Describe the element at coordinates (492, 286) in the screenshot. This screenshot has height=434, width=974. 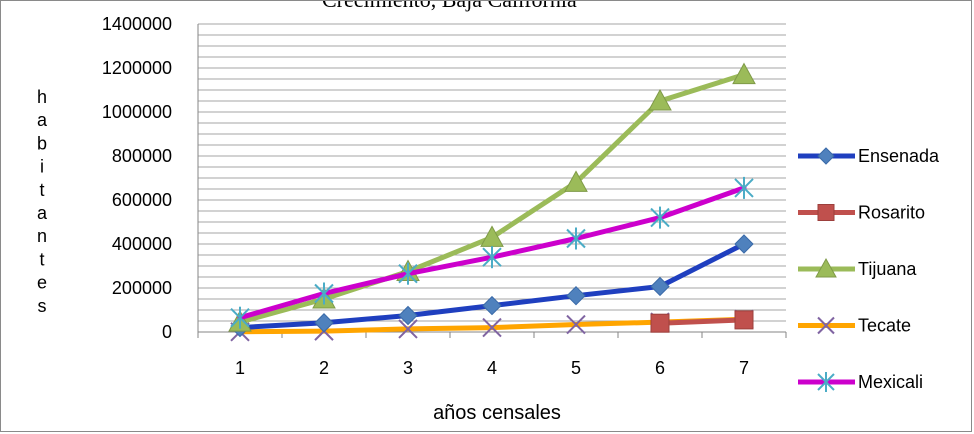
I see `series-ensenada` at that location.